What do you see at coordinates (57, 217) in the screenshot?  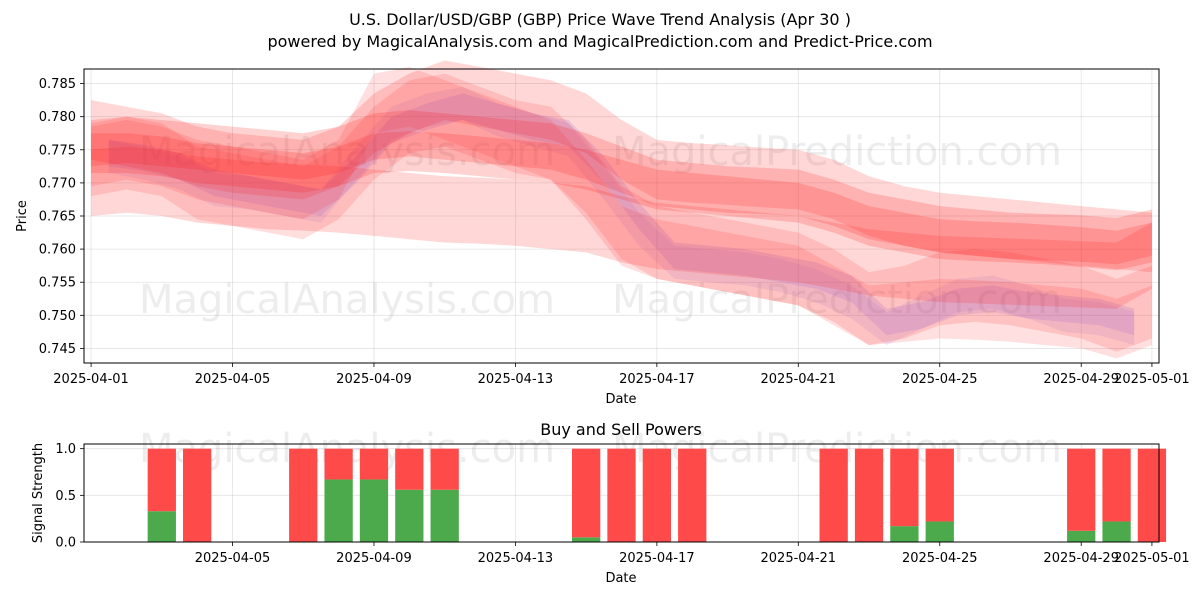 I see `price-y-tick-label: 0.765` at bounding box center [57, 217].